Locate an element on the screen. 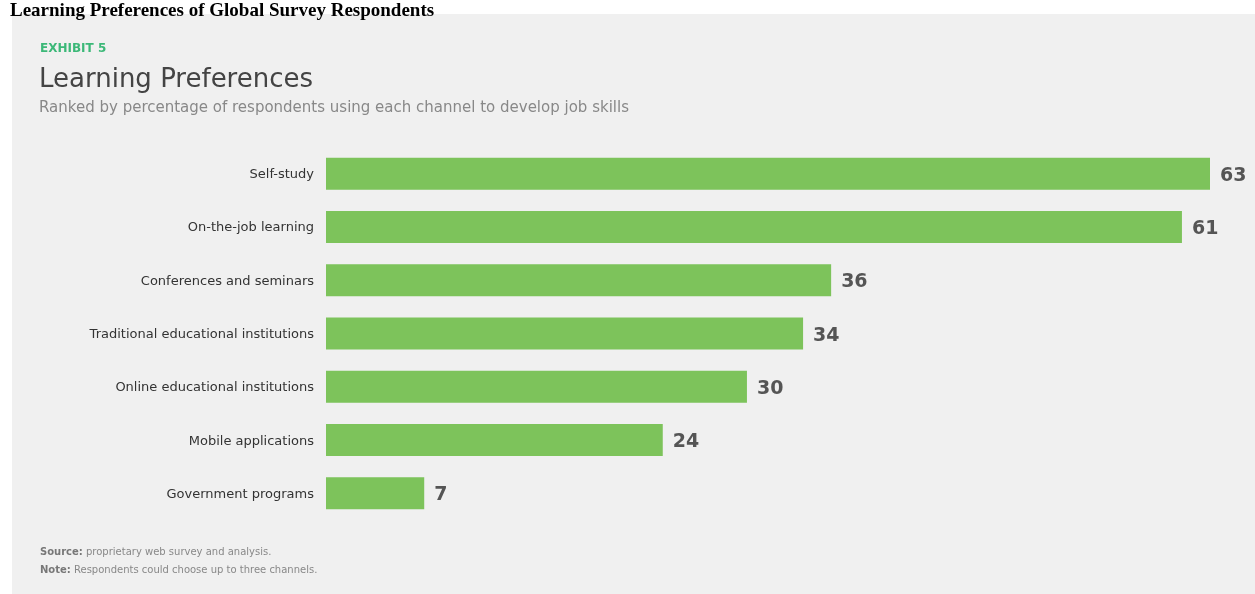 This screenshot has height=594, width=1255. y-tick-label: Mobile applications is located at coordinates (251, 440).